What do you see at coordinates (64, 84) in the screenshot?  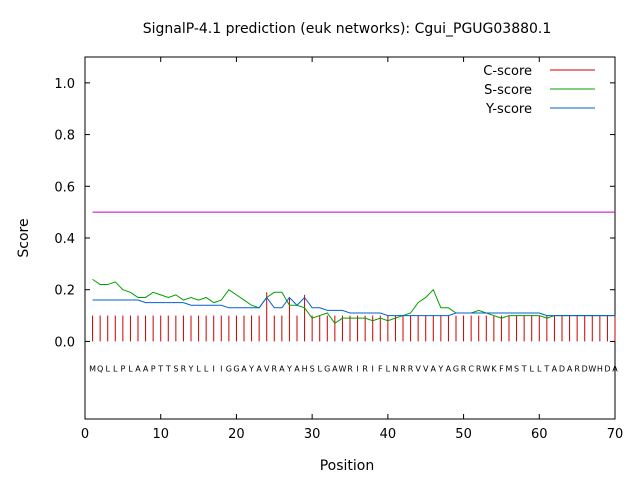 I see `y-tick-label: 1.0` at bounding box center [64, 84].